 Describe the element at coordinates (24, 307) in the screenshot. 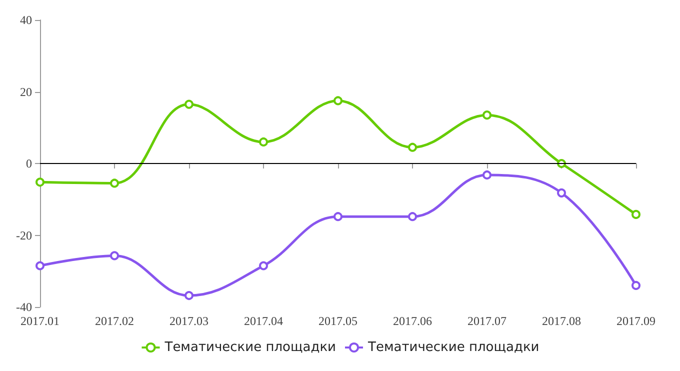

I see `y-tick-label: -40` at that location.